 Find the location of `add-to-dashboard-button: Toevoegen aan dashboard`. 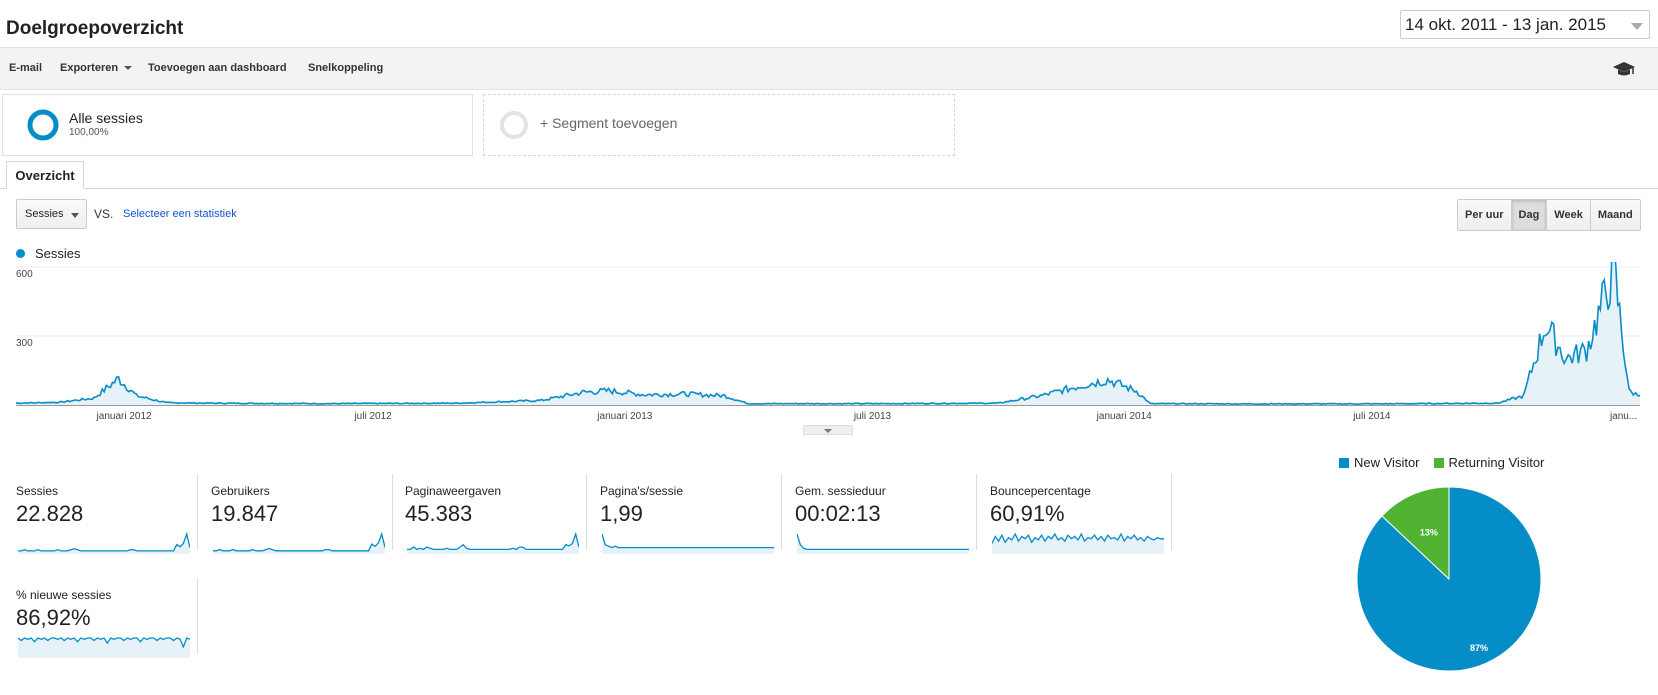

add-to-dashboard-button: Toevoegen aan dashboard is located at coordinates (217, 68).